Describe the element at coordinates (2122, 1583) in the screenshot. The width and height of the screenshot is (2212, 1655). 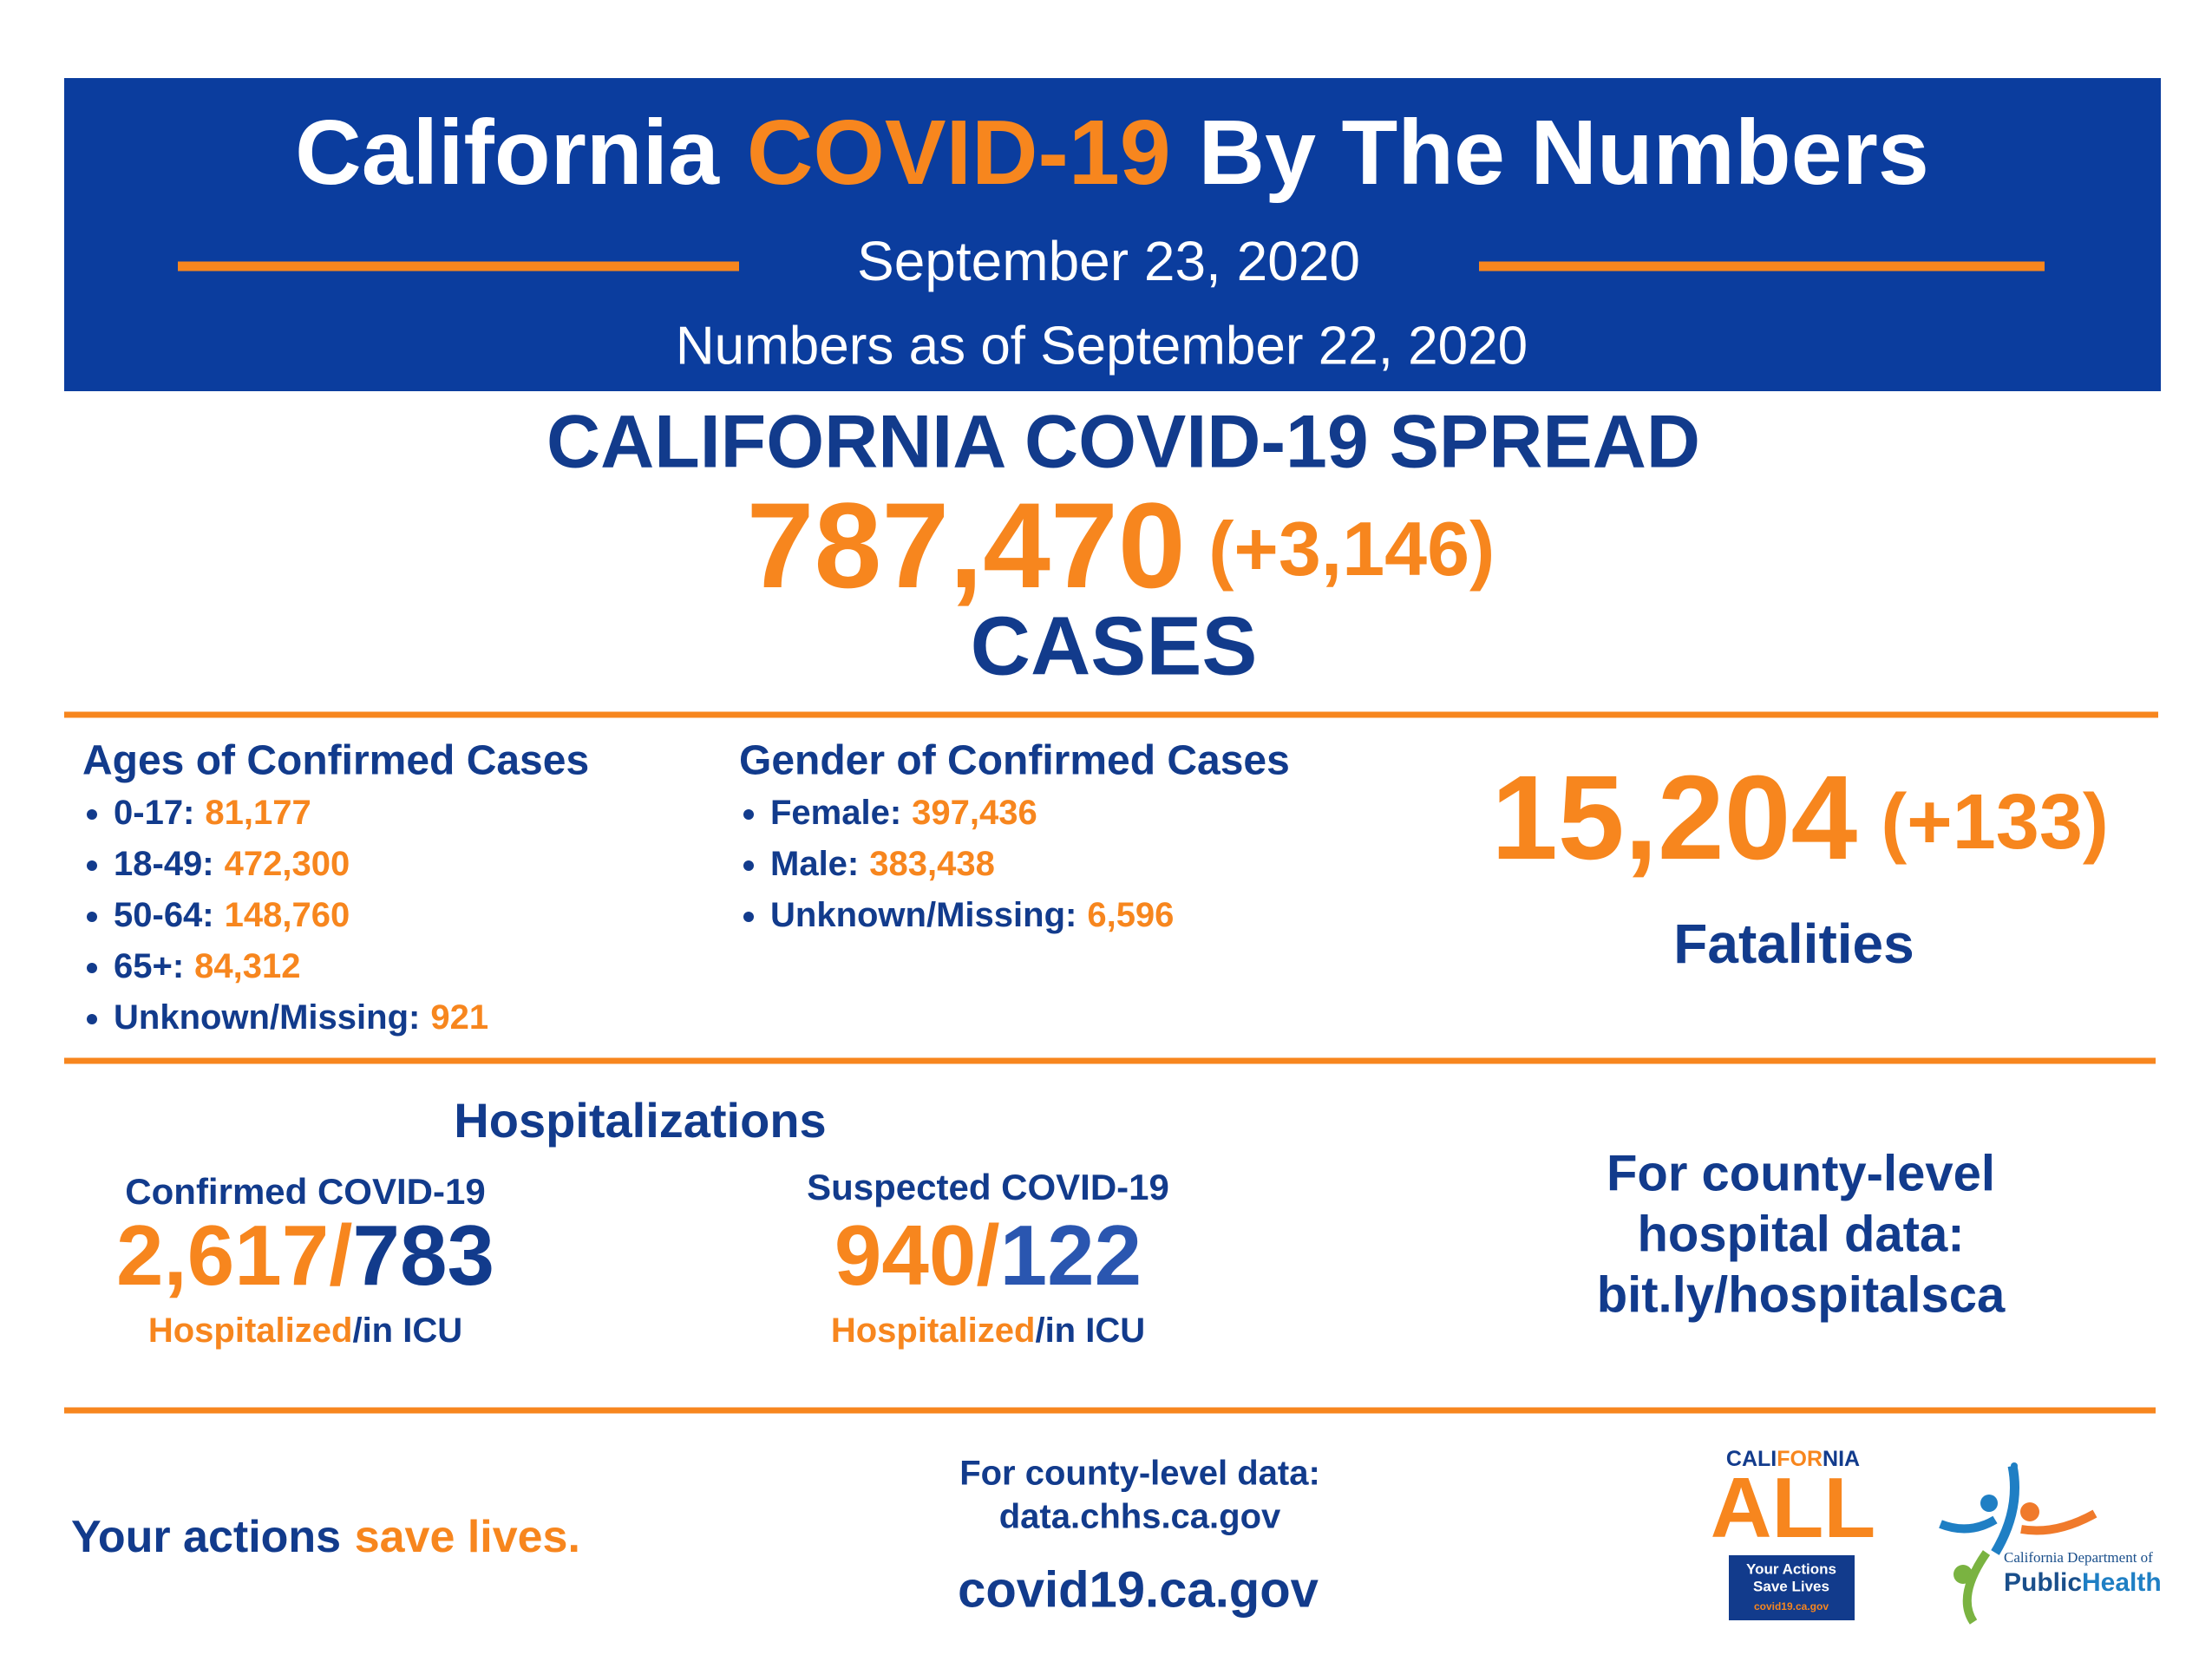
I see `logo-part: Health` at that location.